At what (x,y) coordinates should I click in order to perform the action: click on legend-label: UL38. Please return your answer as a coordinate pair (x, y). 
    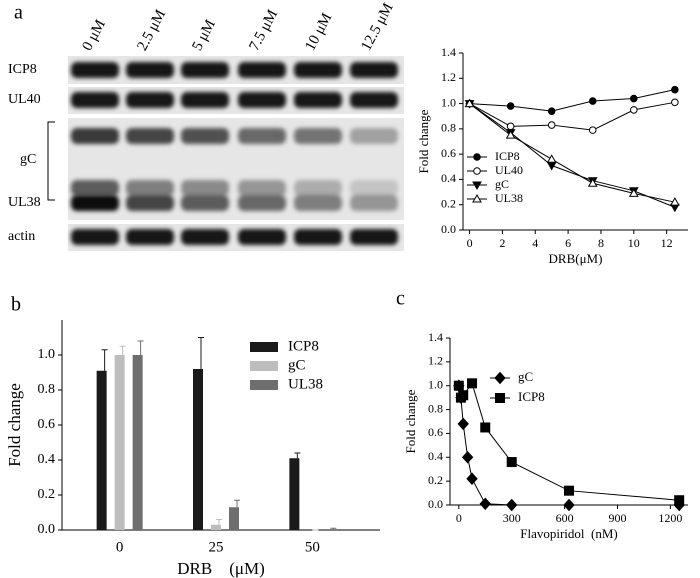
    Looking at the image, I should click on (305, 384).